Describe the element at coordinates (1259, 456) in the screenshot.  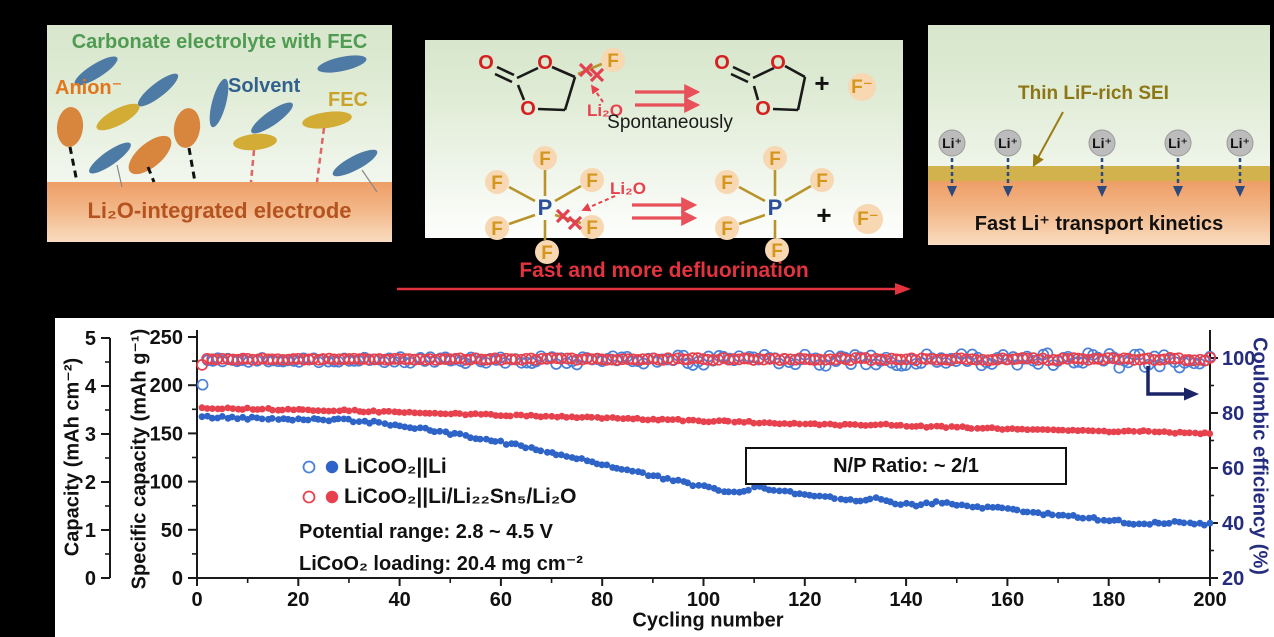
I see `coulombic-efficiency-axis-title: Coulombic efficiency (%)` at that location.